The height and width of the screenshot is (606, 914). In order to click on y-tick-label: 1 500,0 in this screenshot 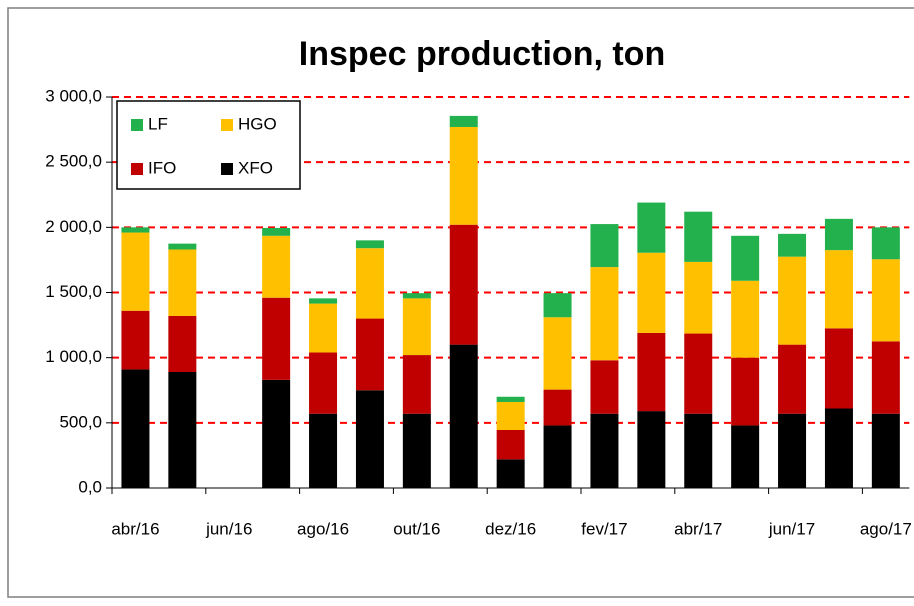, I will do `click(73, 291)`.